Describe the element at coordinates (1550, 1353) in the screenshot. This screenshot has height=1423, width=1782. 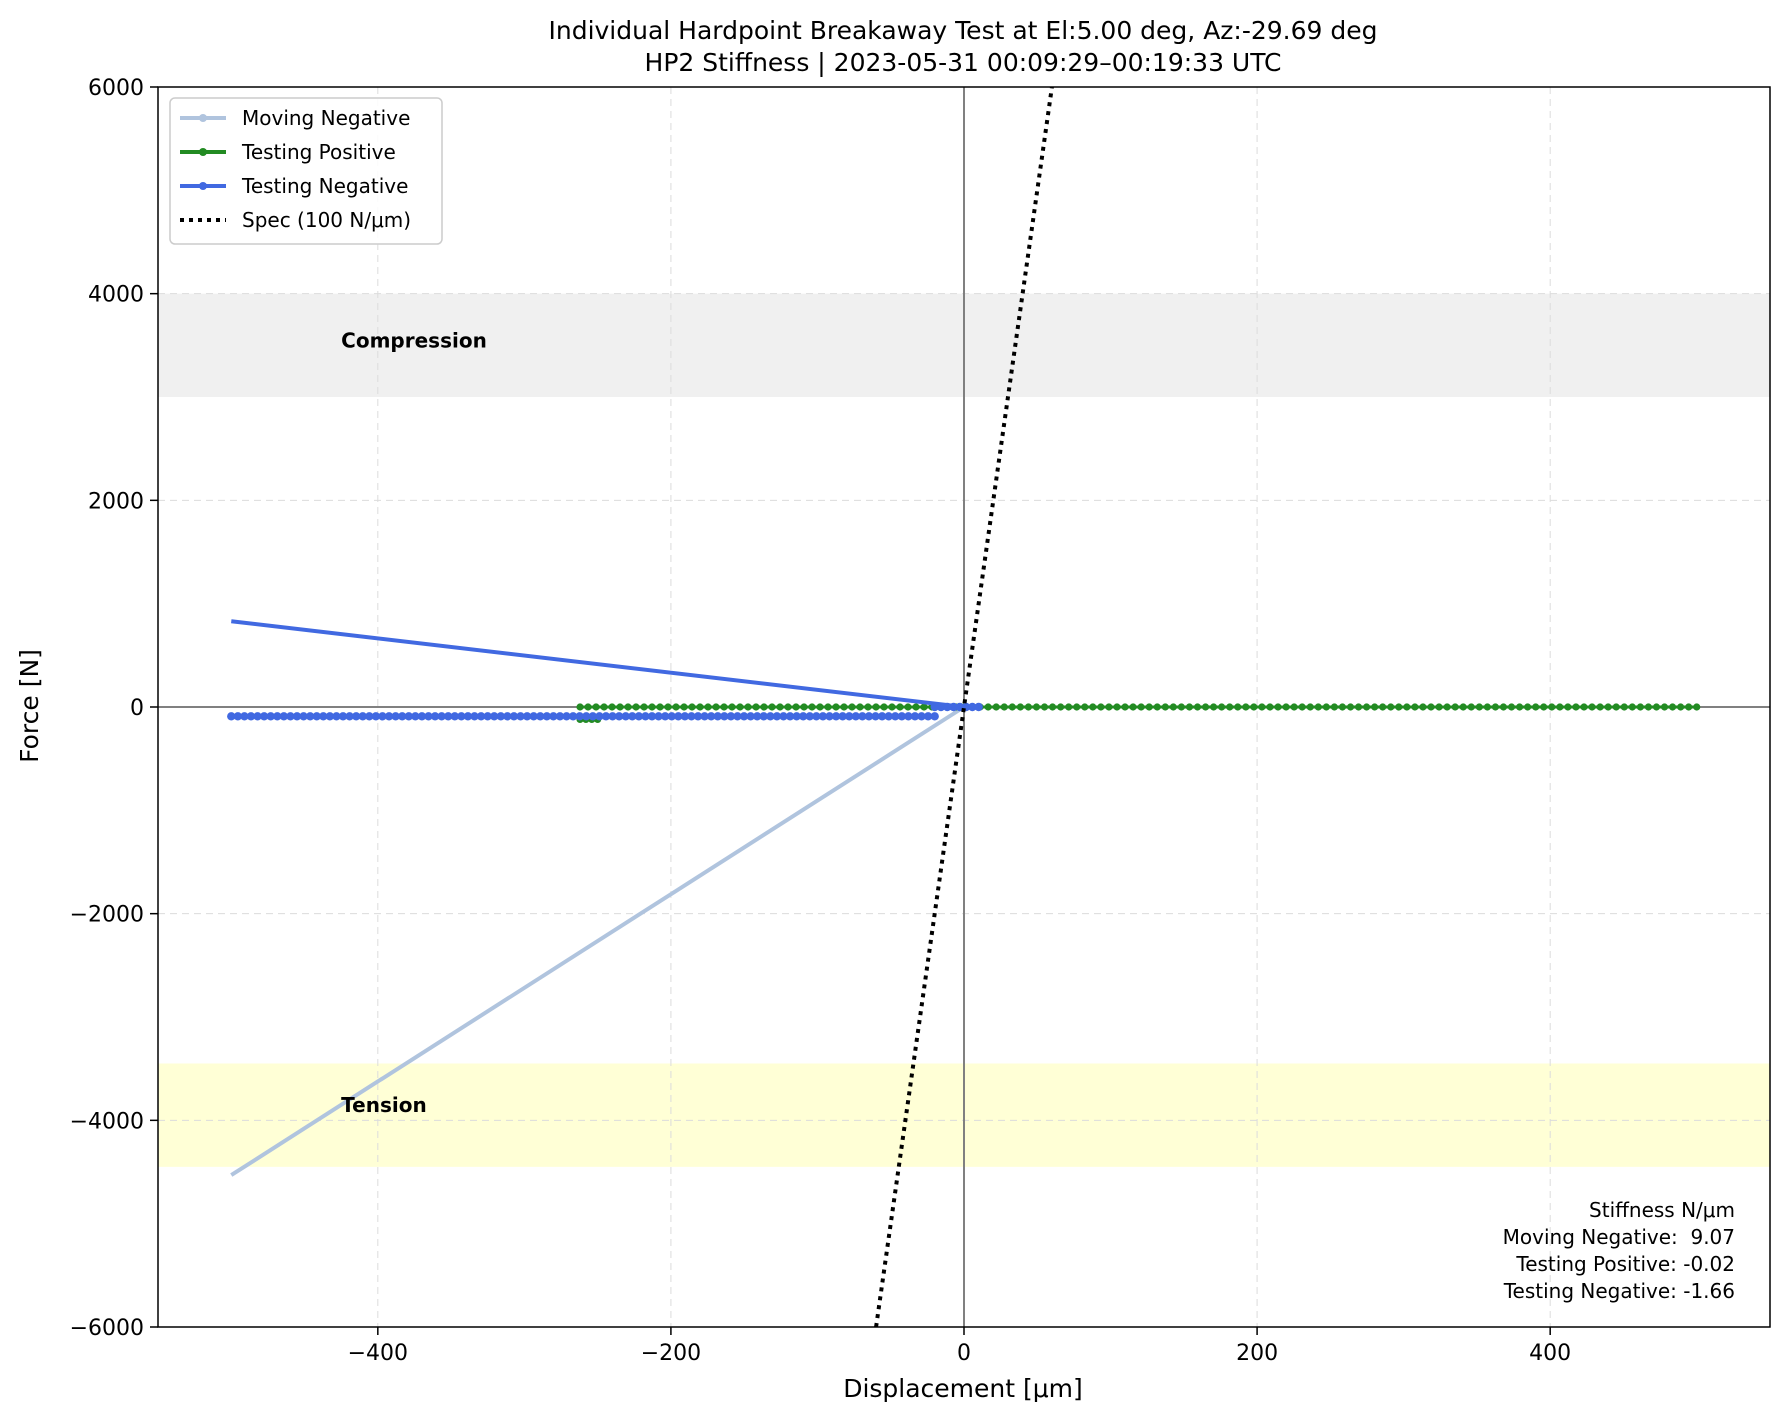
I see `x-tick-label-4: 400` at that location.